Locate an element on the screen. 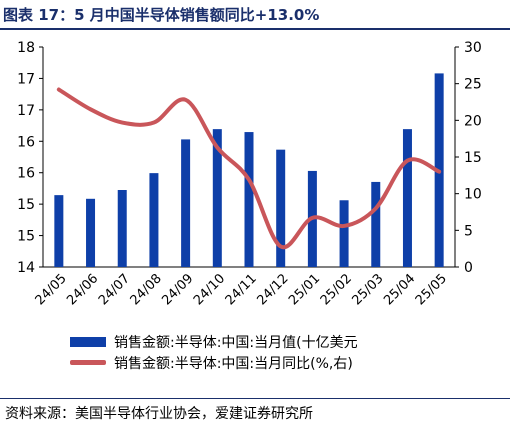  x-tick-label: 24/07 is located at coordinates (114, 289).